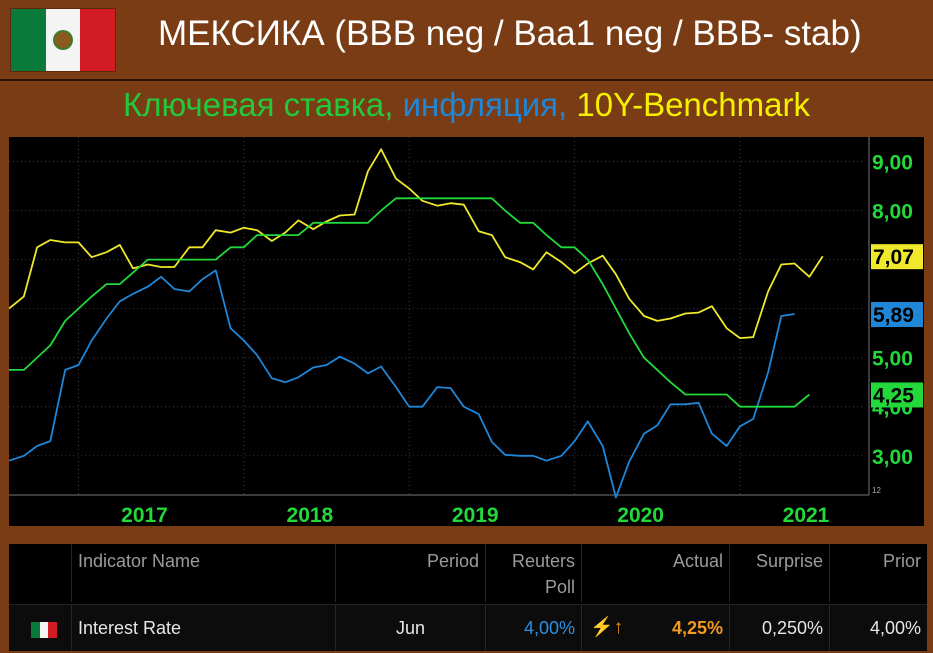 Image resolution: width=933 pixels, height=653 pixels. Describe the element at coordinates (697, 628) in the screenshot. I see `row-actual: 4,25%` at that location.